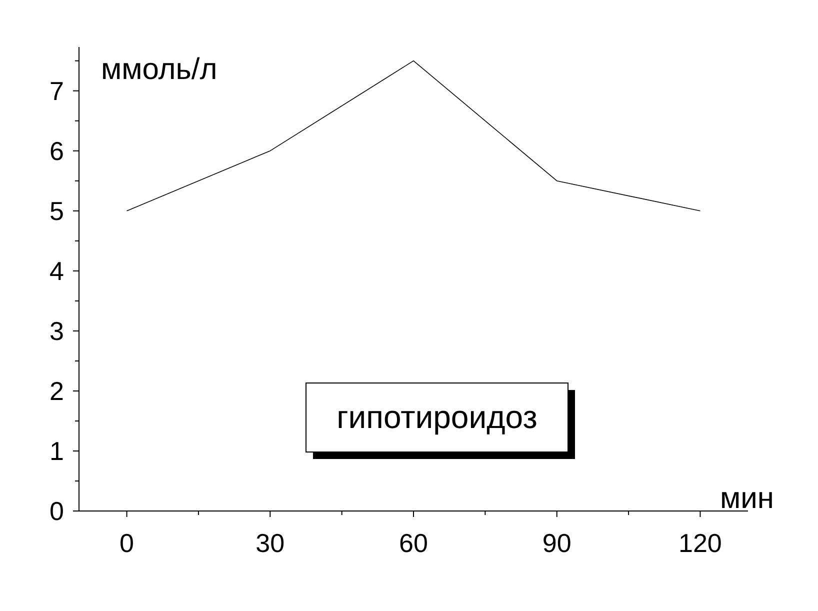 The height and width of the screenshot is (611, 818). Describe the element at coordinates (413, 543) in the screenshot. I see `x-tick-label: 60` at that location.